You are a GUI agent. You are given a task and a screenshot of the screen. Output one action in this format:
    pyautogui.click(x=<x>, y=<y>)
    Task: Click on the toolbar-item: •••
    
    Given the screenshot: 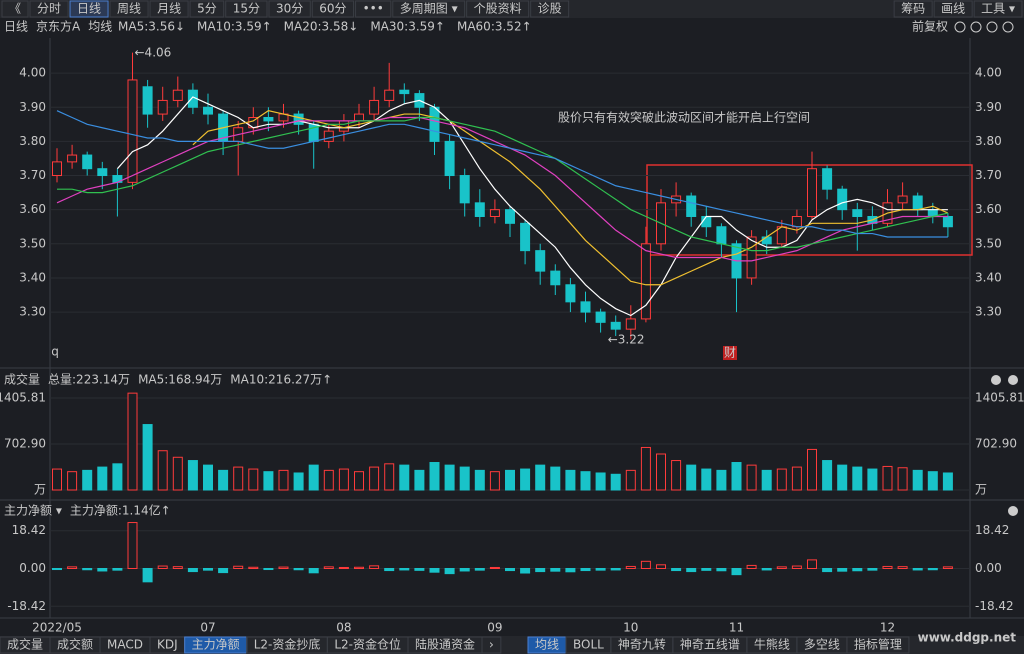 What is the action you would take?
    pyautogui.click(x=373, y=9)
    